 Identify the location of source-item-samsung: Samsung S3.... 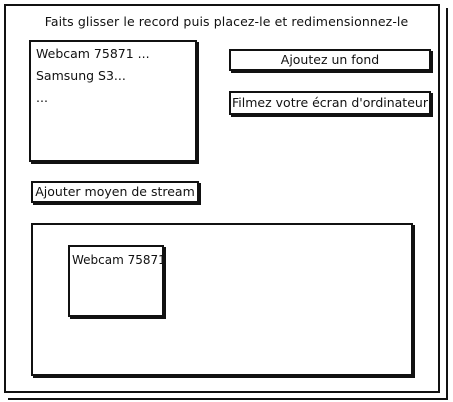
(81, 75).